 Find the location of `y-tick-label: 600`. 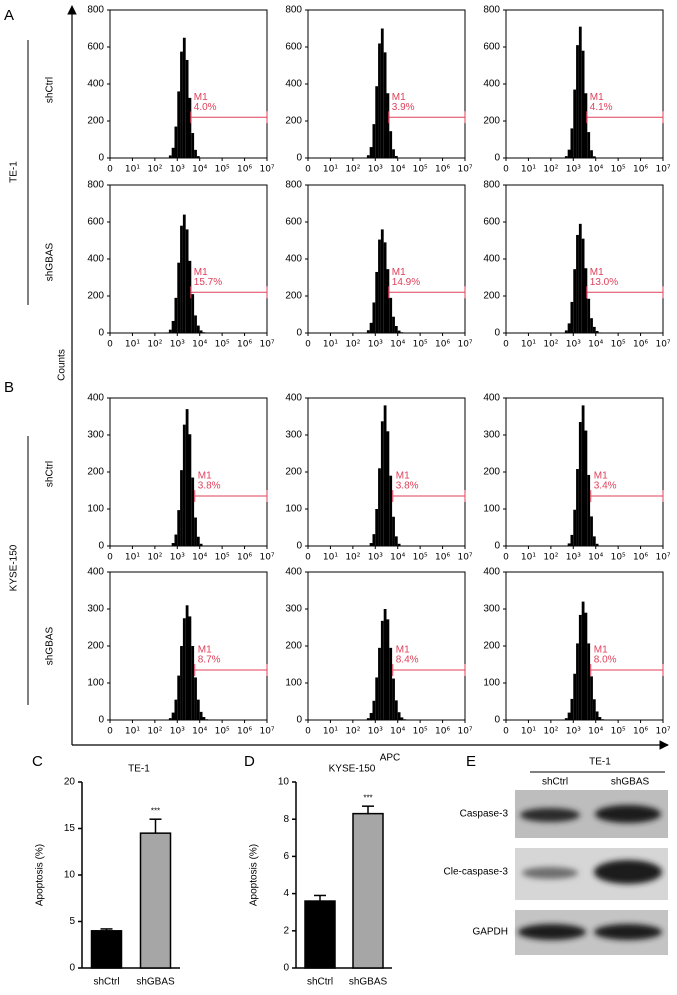

y-tick-label: 600 is located at coordinates (293, 47).